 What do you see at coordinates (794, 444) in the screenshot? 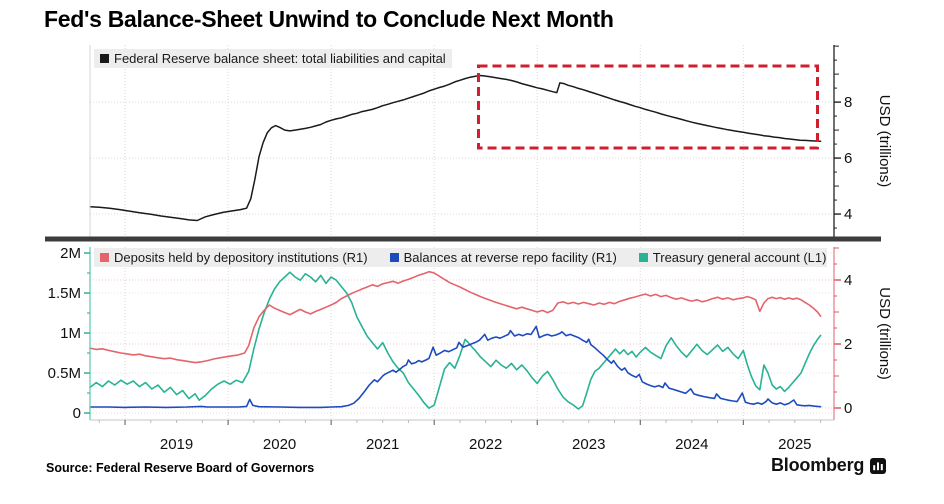
I see `axis-year-label: 2025` at bounding box center [794, 444].